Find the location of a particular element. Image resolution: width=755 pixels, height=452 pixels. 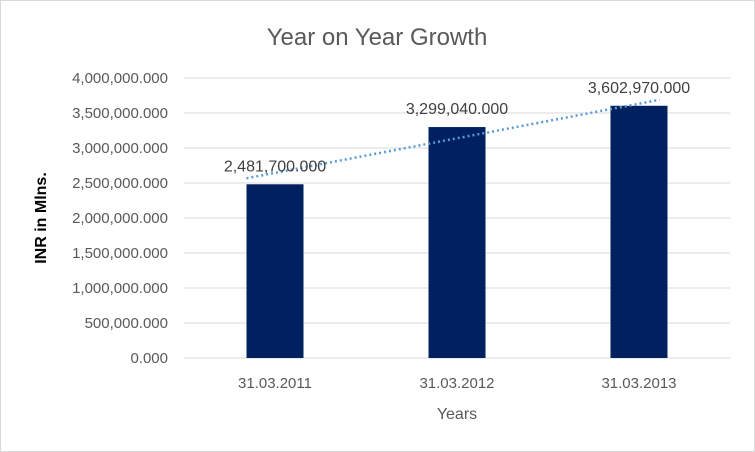

y-tick-label: 3,000,000.000 is located at coordinates (120, 148).